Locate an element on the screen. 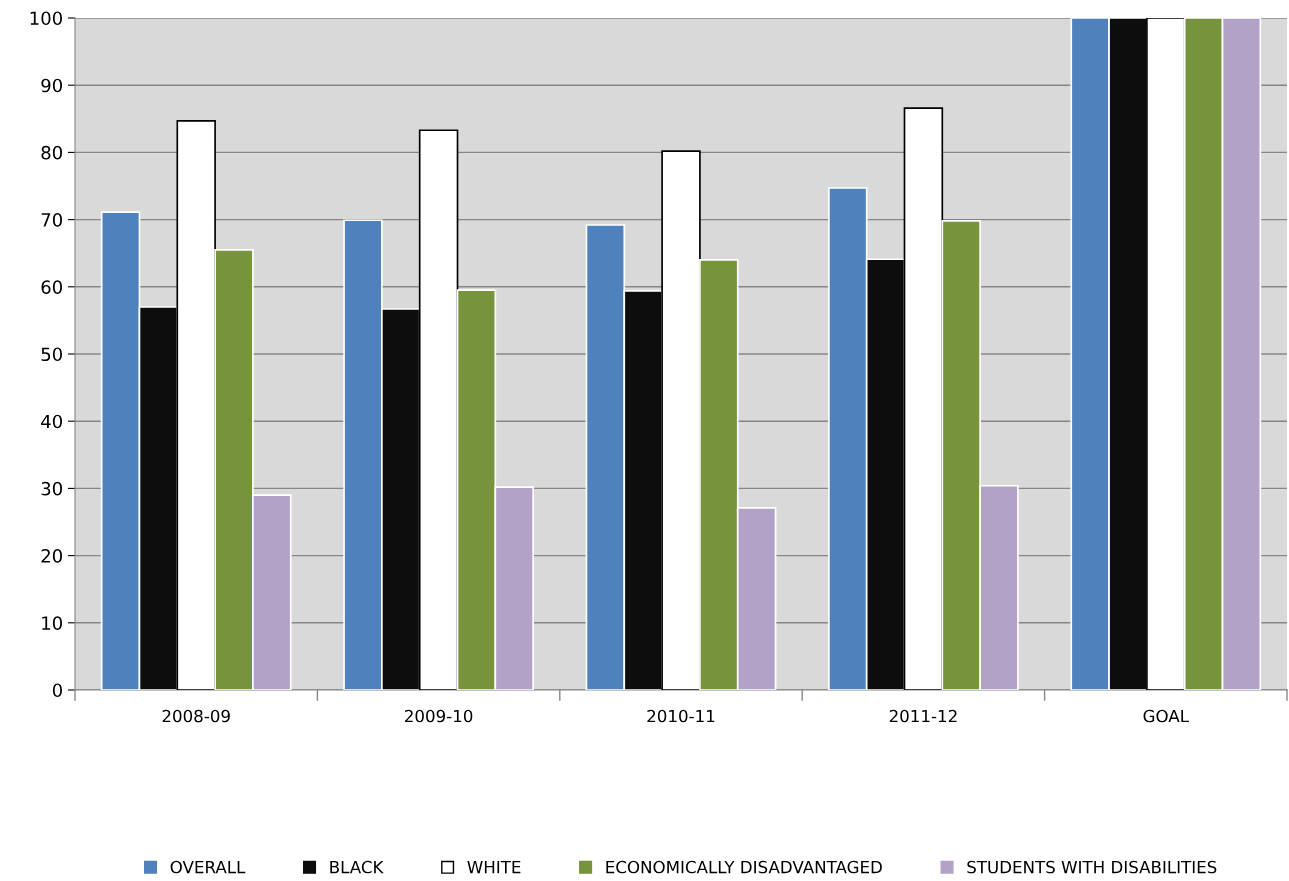 The height and width of the screenshot is (881, 1289). x-tick-label: 2008-09 is located at coordinates (196, 716).